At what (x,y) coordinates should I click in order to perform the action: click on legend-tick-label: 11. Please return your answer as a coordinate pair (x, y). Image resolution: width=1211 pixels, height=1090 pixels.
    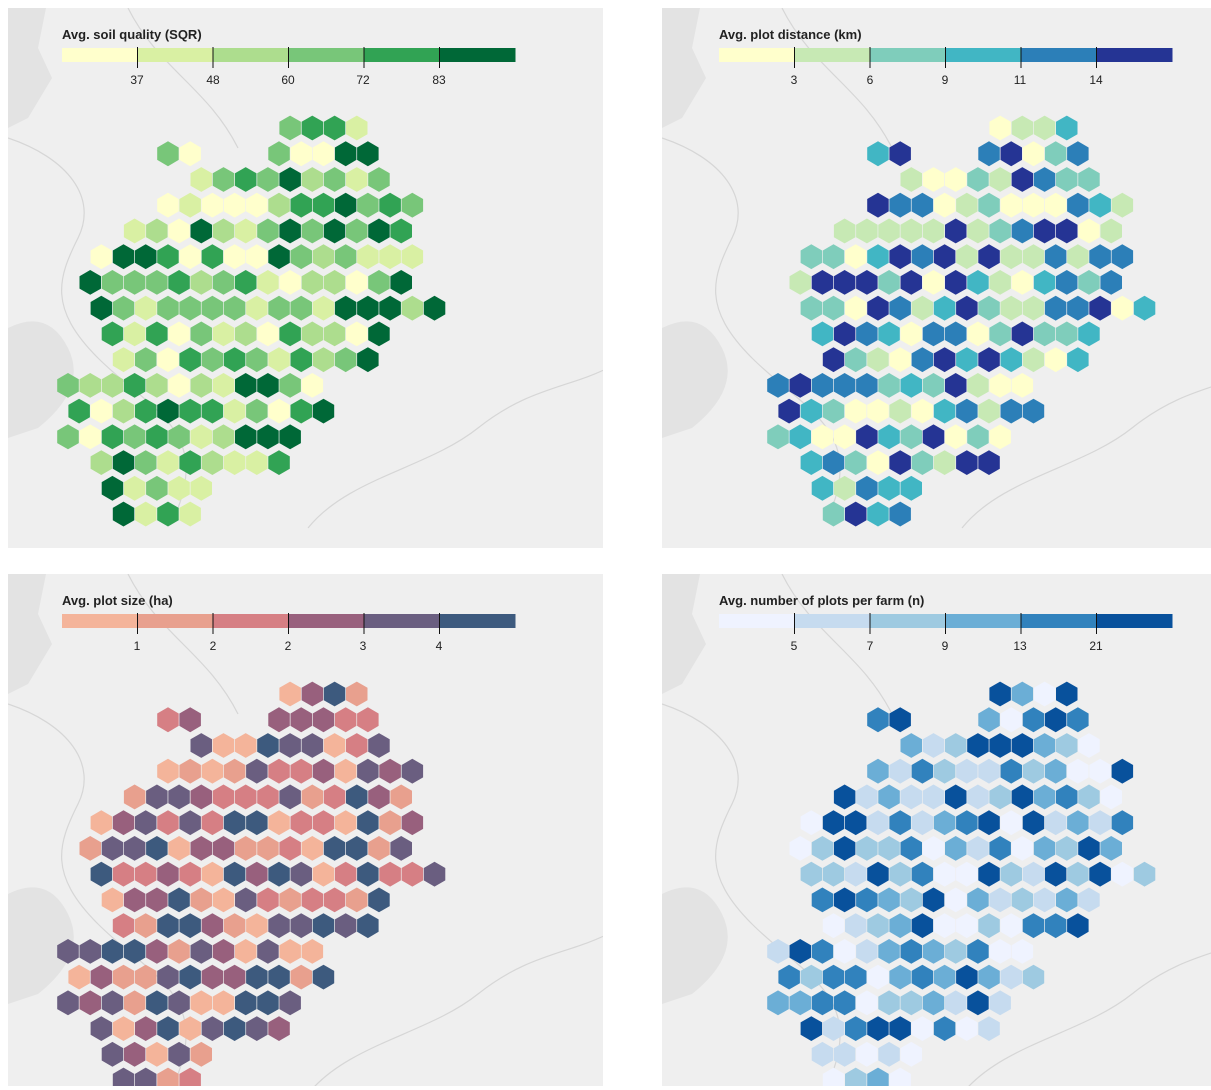
    Looking at the image, I should click on (1020, 80).